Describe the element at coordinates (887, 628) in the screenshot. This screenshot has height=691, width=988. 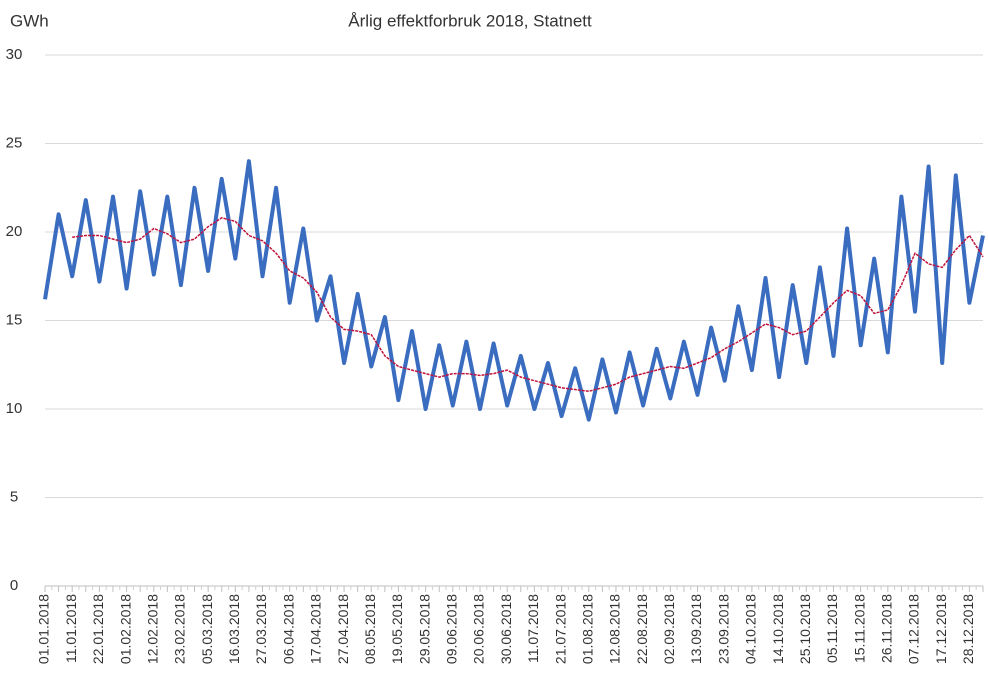
I see `x-tick-label: 26.11.2018` at that location.